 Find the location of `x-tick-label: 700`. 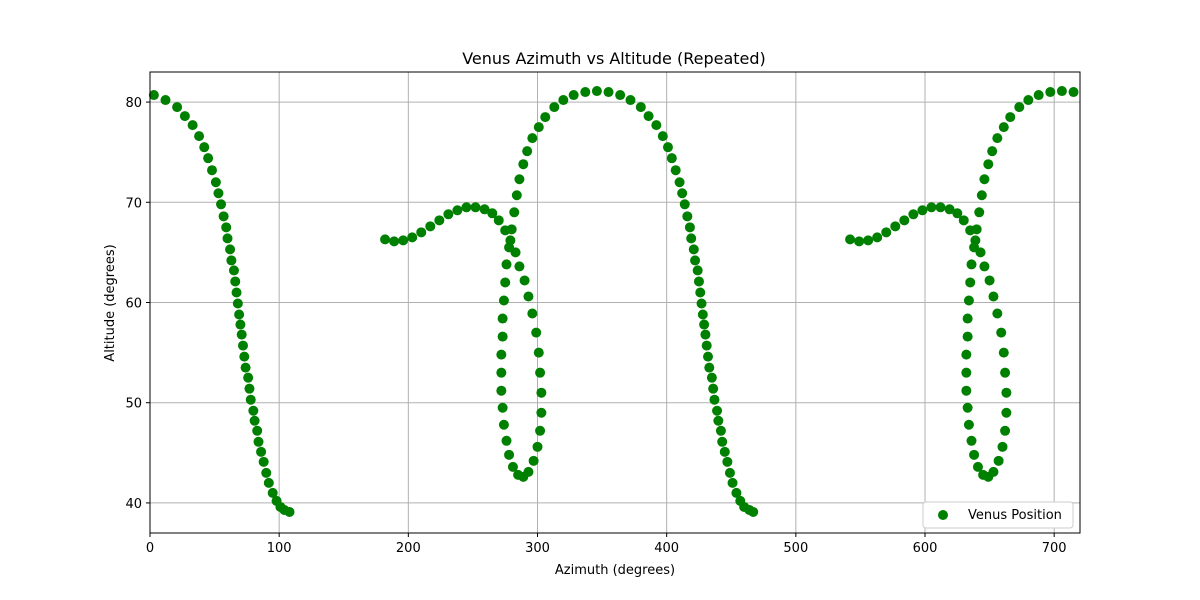

x-tick-label: 700 is located at coordinates (1054, 548).